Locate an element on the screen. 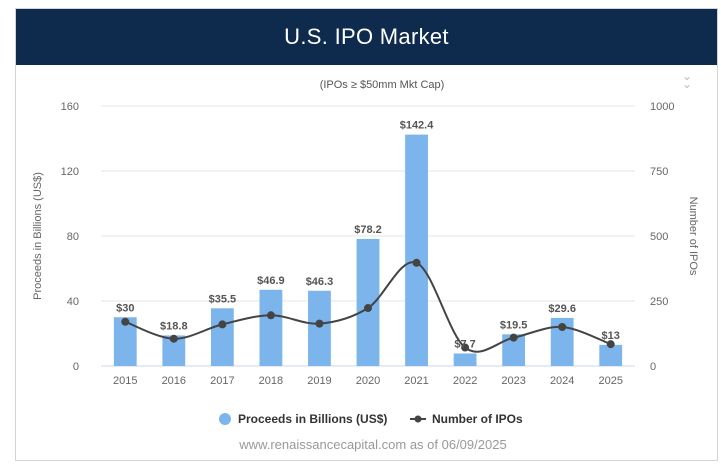 The width and height of the screenshot is (721, 471). legend-marker-number-of-ipos is located at coordinates (418, 419).